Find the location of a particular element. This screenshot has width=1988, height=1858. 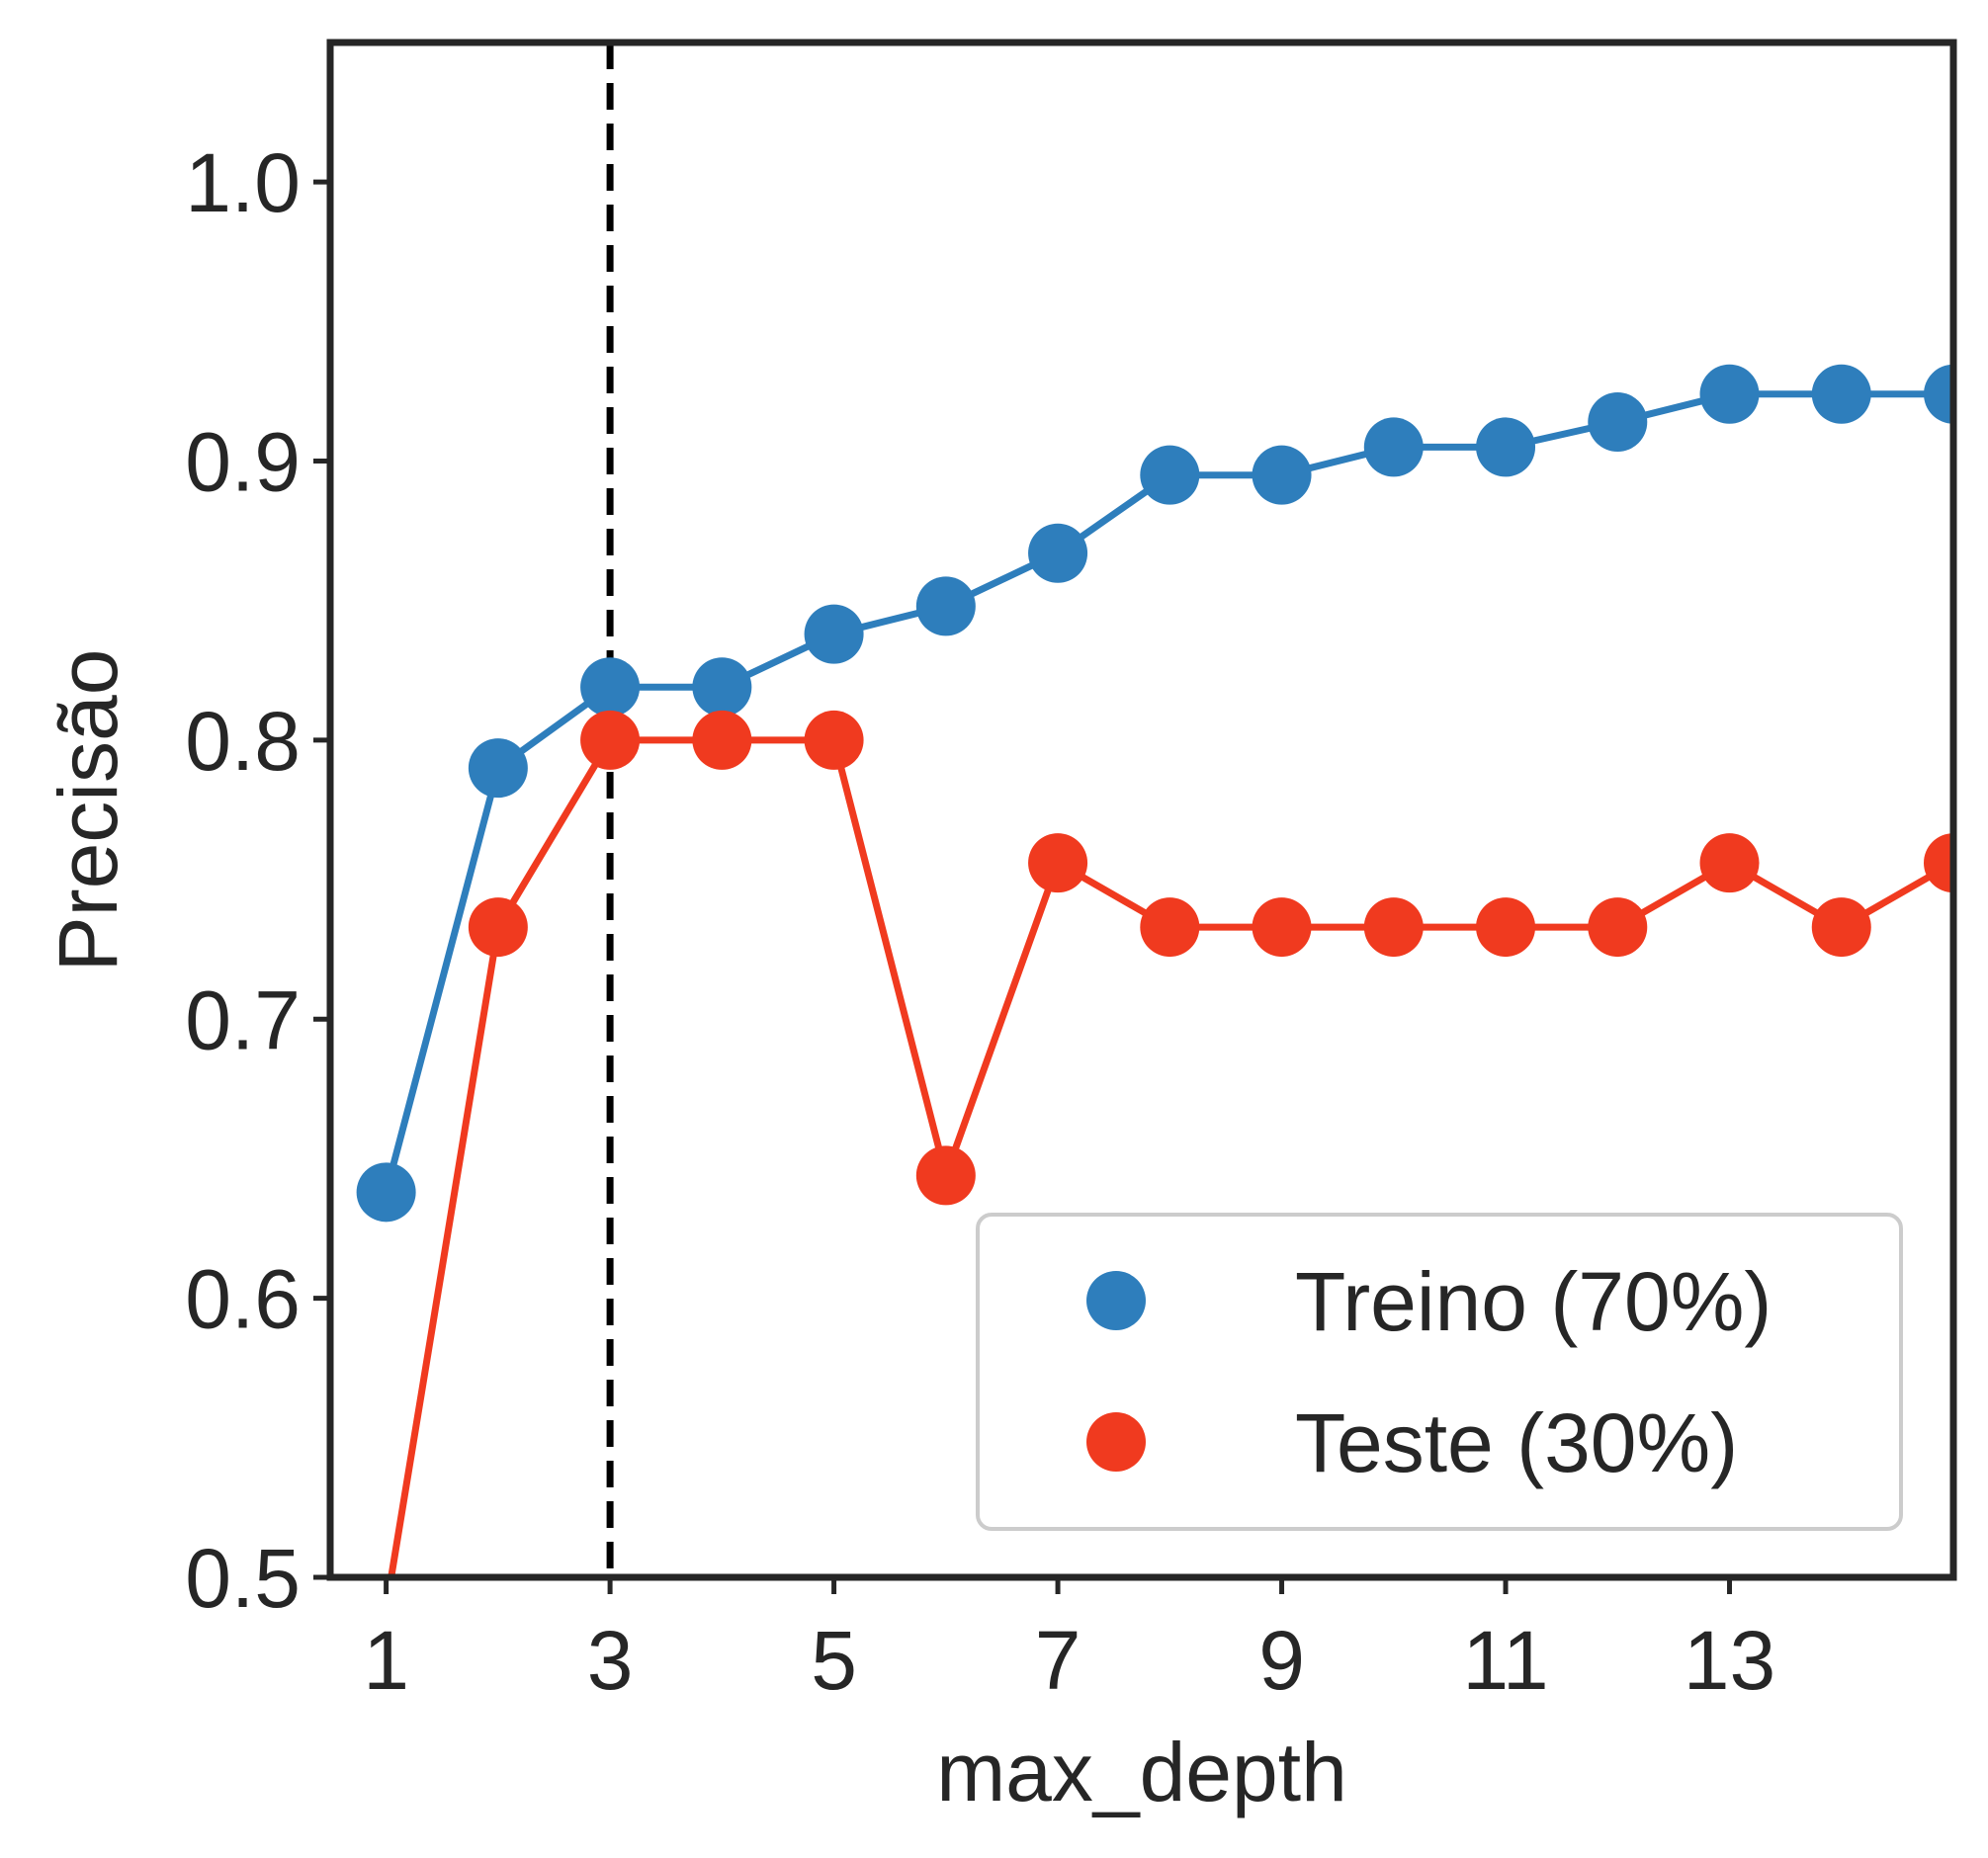

x-tick-label: 3 is located at coordinates (610, 1661).